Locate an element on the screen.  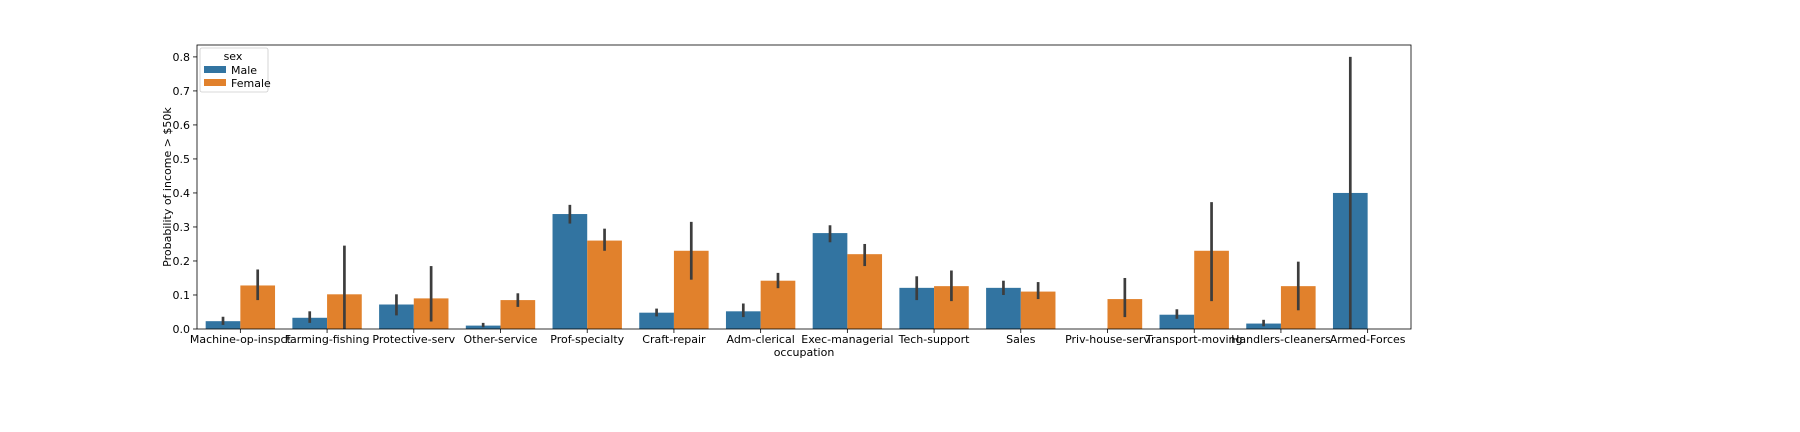
x-tick-label-6: Adm-clerical is located at coordinates (760, 339).